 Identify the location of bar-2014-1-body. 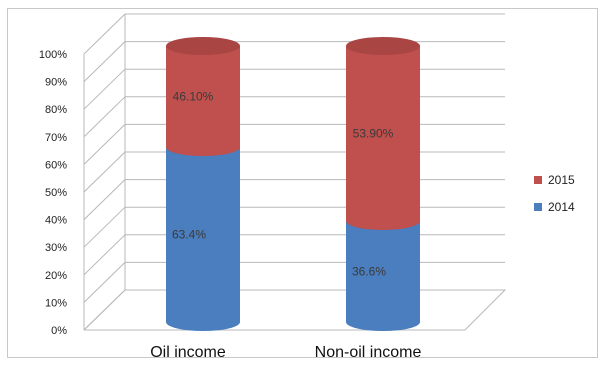
(383, 275).